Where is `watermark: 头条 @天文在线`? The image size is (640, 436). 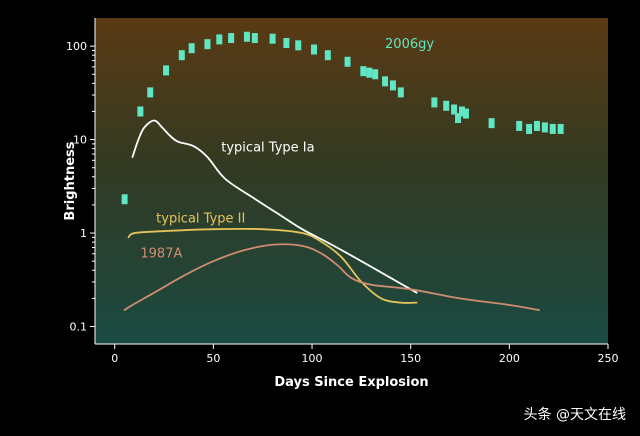
watermark: 头条 @天文在线 is located at coordinates (574, 415).